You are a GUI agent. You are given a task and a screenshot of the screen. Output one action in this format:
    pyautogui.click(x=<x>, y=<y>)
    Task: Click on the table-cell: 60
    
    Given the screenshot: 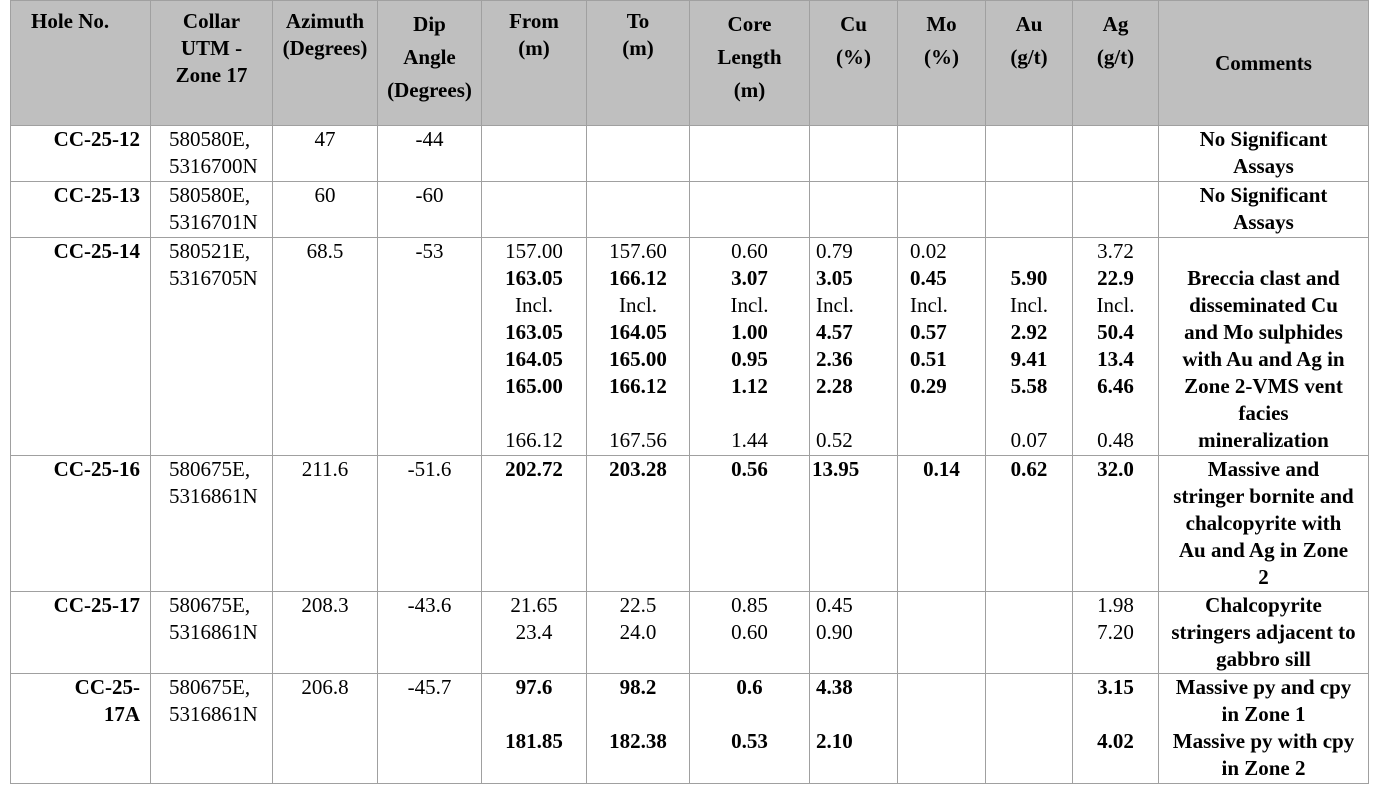 What is the action you would take?
    pyautogui.click(x=325, y=209)
    